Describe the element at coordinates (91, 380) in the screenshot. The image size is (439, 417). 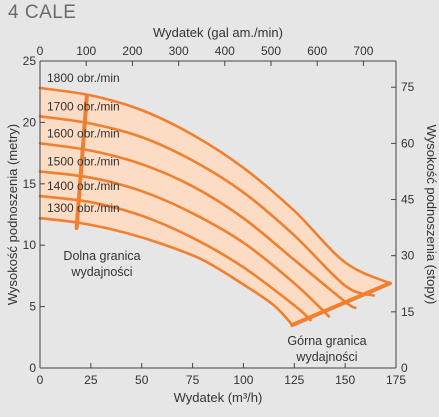
I see `x-bottom-tick-label: 25` at that location.